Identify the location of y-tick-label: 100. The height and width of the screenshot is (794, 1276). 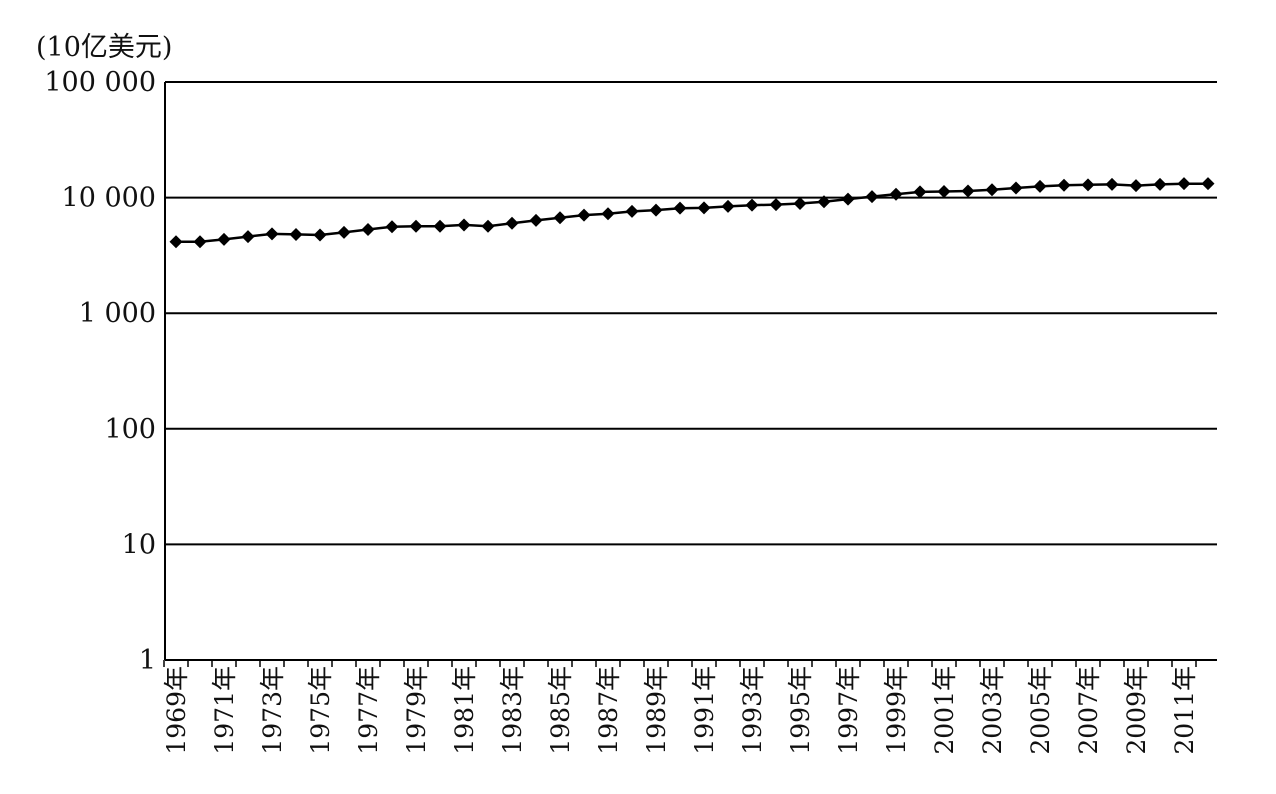
(130, 429).